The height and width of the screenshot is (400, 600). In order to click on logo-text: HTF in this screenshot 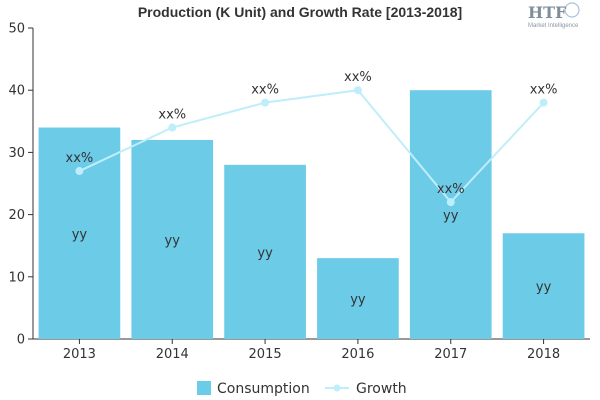, I will do `click(547, 12)`.